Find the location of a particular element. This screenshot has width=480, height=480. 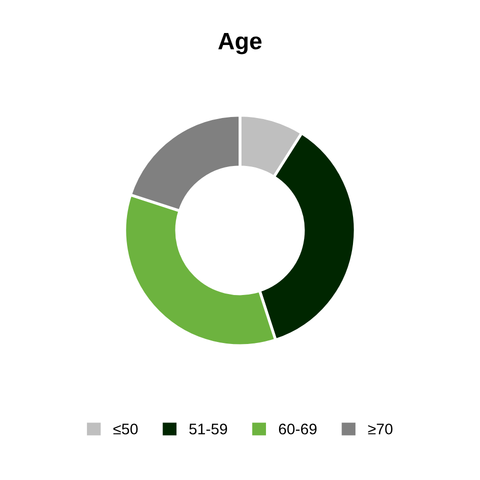

legend-label: 51-59 is located at coordinates (208, 429).